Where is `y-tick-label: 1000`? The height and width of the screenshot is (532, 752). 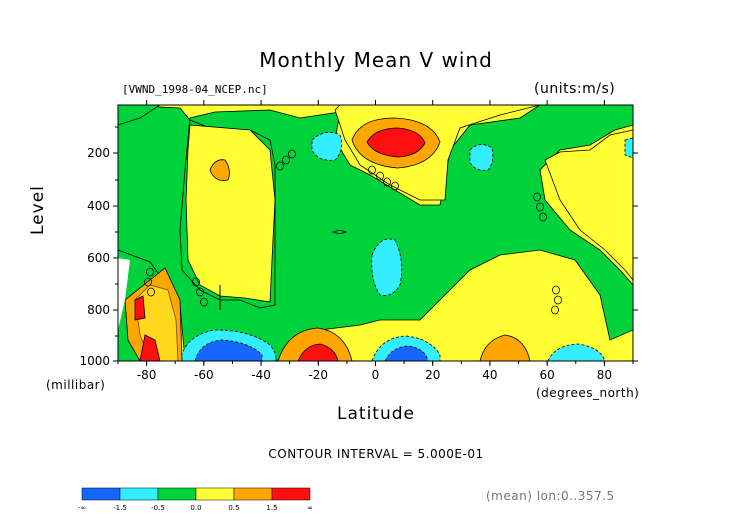
y-tick-label: 1000 is located at coordinates (94, 361).